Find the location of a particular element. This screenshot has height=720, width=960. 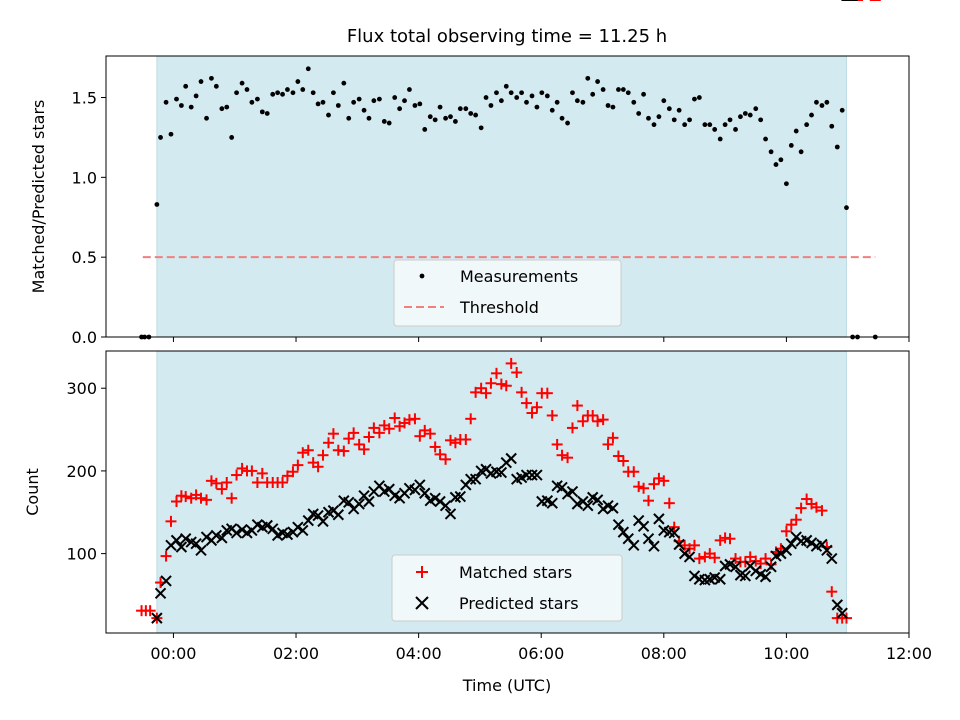

chart-title: Flux total observing time = 11.25 h is located at coordinates (507, 36).